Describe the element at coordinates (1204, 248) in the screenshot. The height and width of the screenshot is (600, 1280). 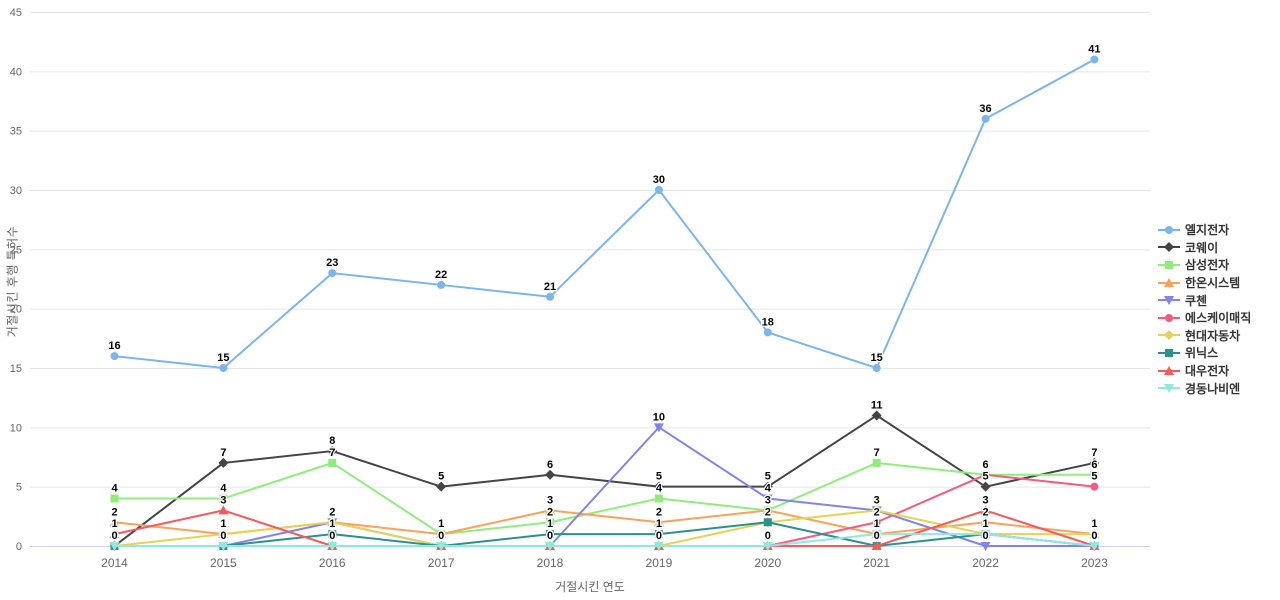
I see `legend-item-코웨이: 코웨이` at that location.